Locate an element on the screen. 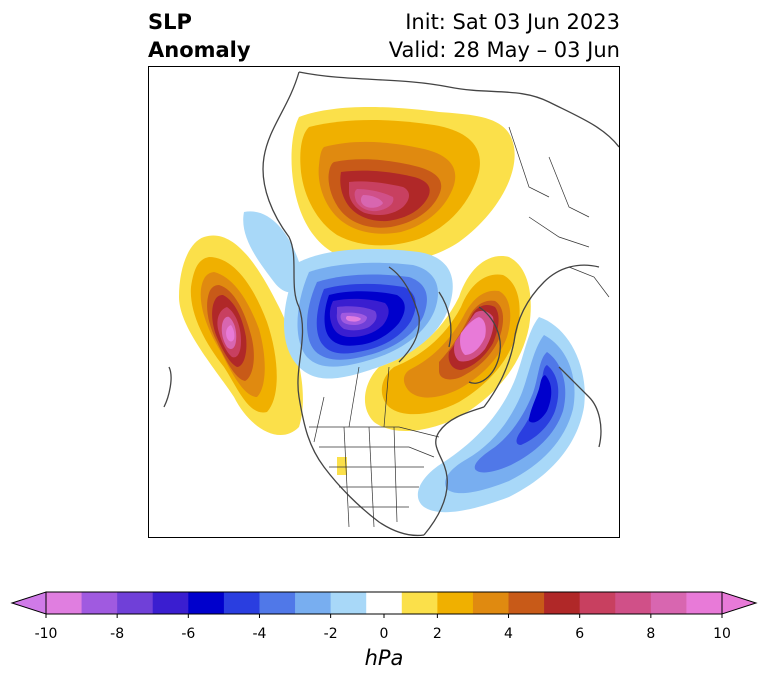  title-variable-type: Anomaly is located at coordinates (199, 50).